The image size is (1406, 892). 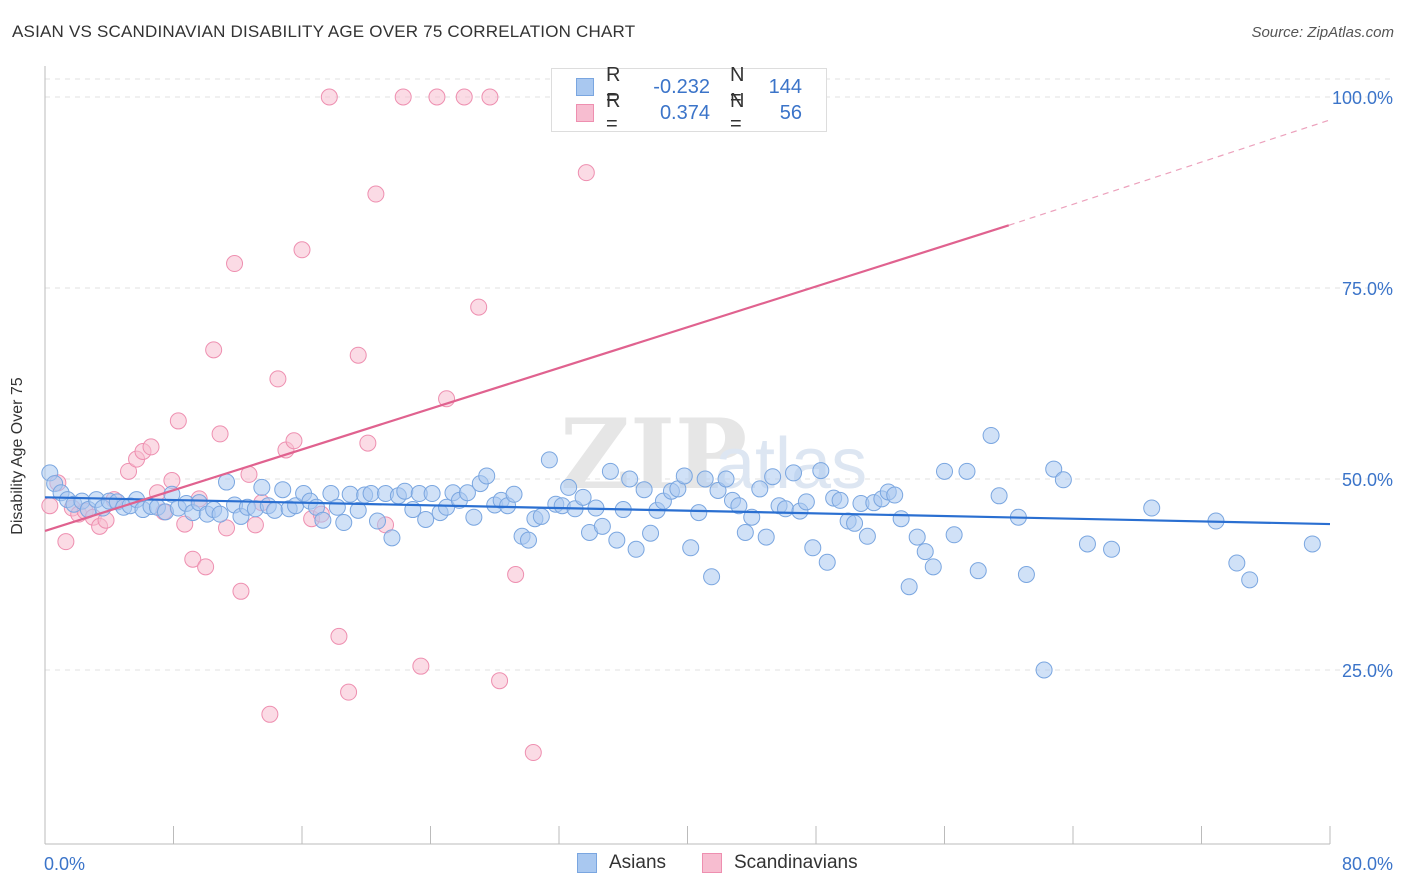 What do you see at coordinates (712, 863) in the screenshot?
I see `scandinavians-legend-swatch` at bounding box center [712, 863].